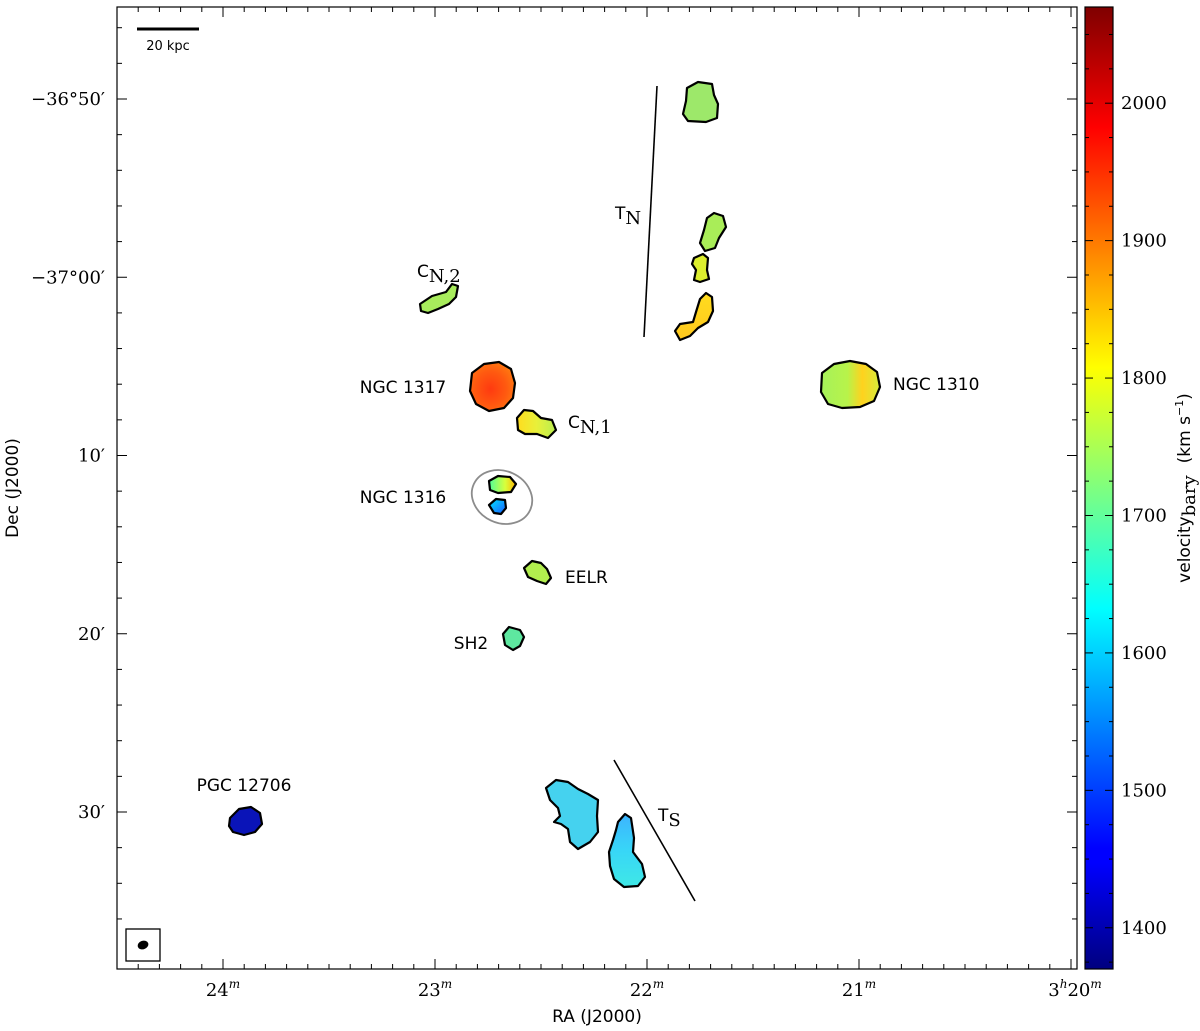  Describe the element at coordinates (1144, 790) in the screenshot. I see `colorbar-tick-label: 1500` at that location.